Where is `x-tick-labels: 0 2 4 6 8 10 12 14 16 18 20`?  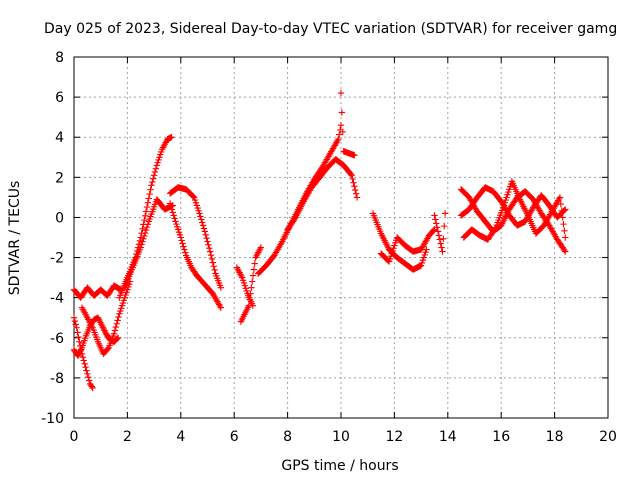 x-tick-labels: 0 2 4 6 8 10 12 14 16 18 20 is located at coordinates (343, 437).